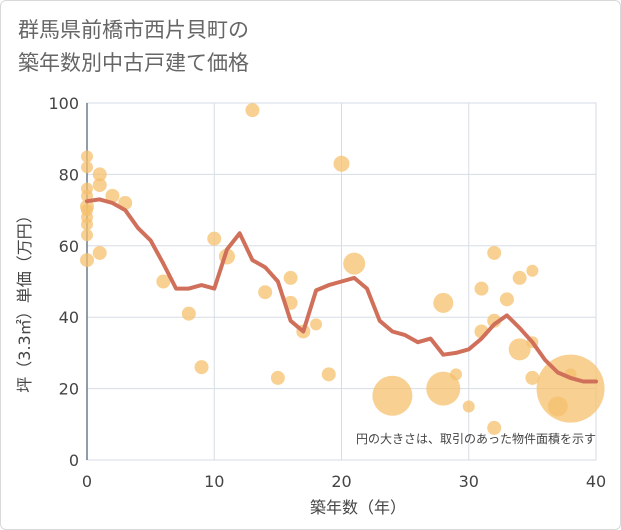 Image resolution: width=621 pixels, height=530 pixels. I want to click on size-note: 円の大きさは、取引のあった物件面積を示す, so click(476, 438).